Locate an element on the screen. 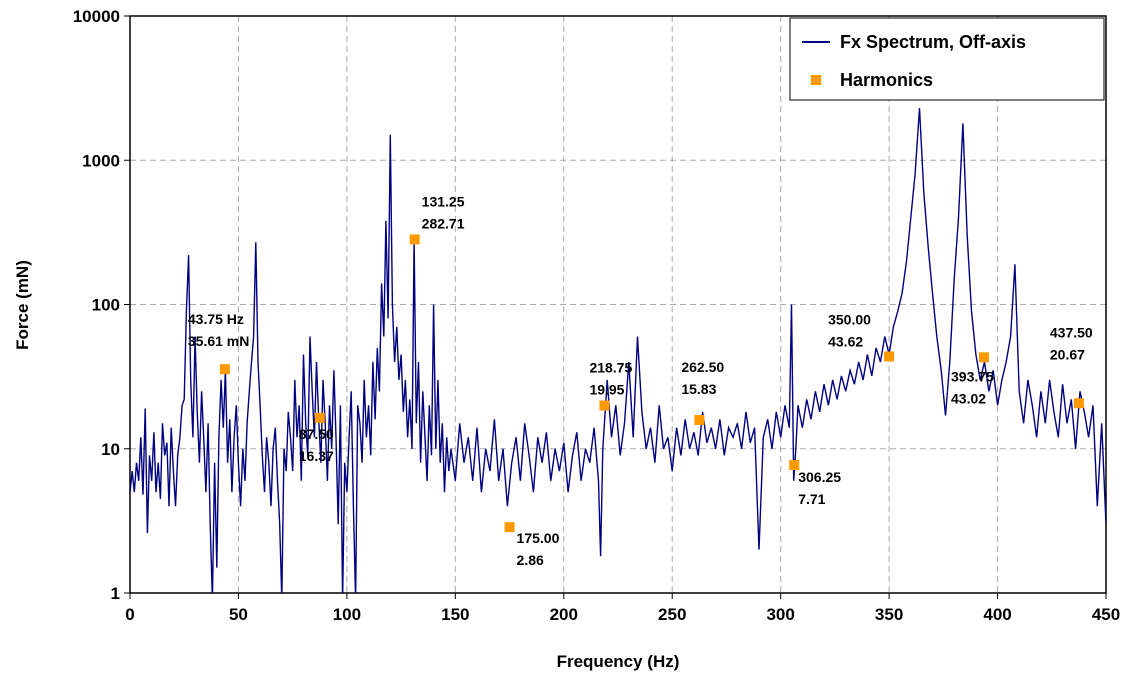 This screenshot has height=691, width=1129. harmonic-value-label: 282.71 is located at coordinates (443, 223).